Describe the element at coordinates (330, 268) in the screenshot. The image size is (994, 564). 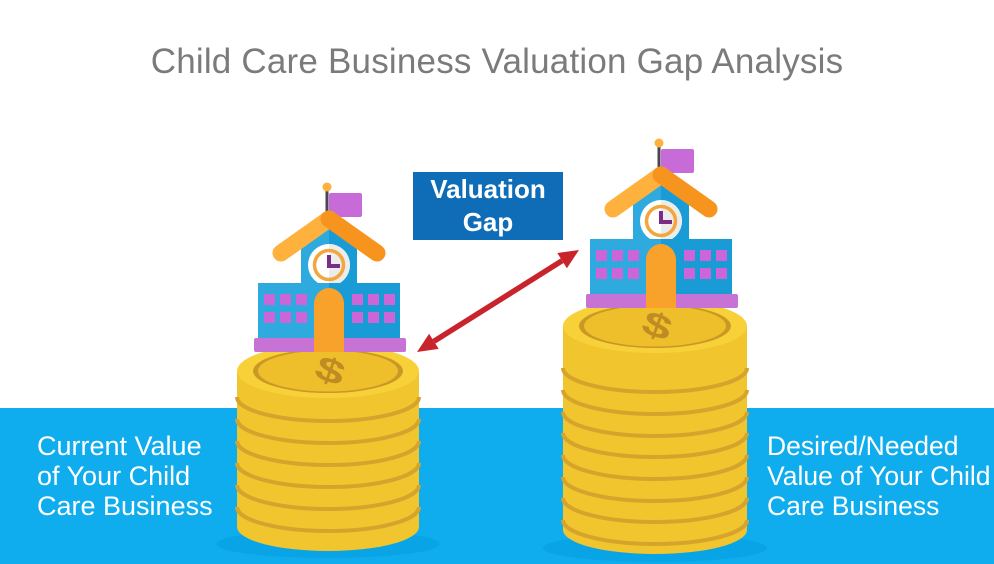
I see `school-building-icon-left` at that location.